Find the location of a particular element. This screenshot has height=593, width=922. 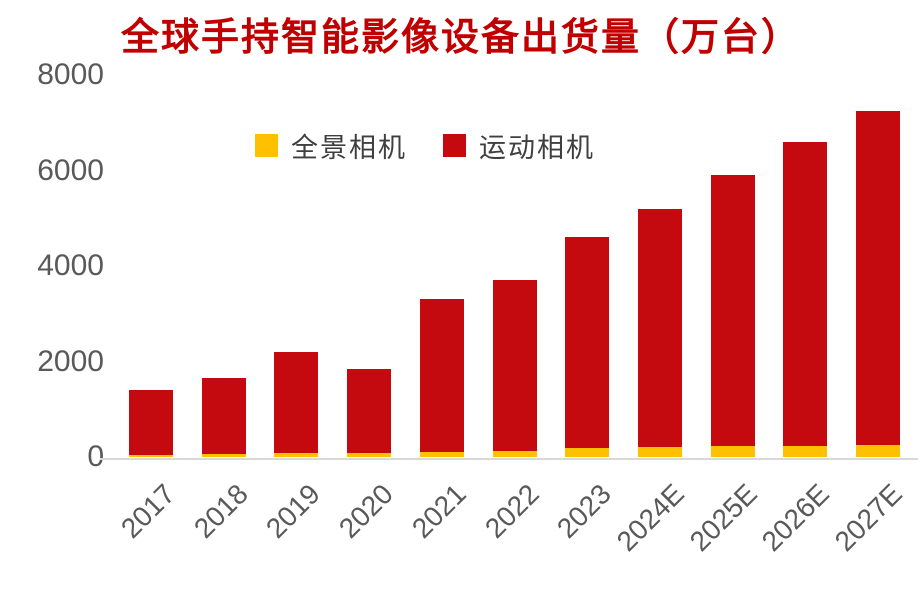

legend-label-panoramic: 全景相机 is located at coordinates (349, 148).